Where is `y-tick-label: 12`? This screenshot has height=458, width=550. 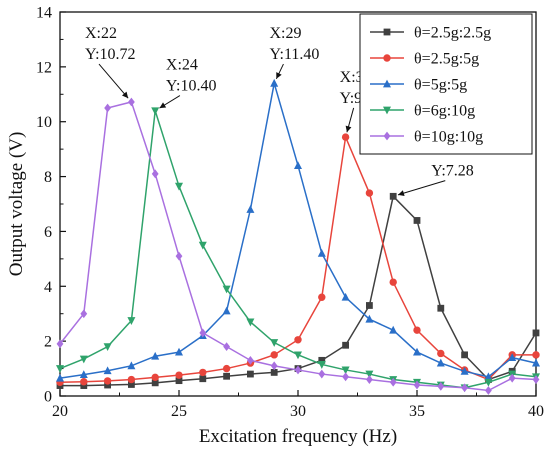 y-tick-label: 12 is located at coordinates (44, 67).